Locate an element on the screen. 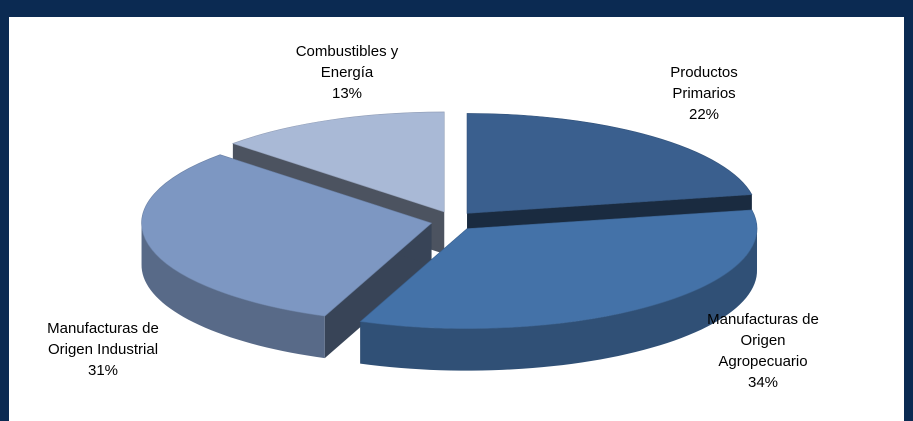  slice-label-manufacturas-agropecuario: Manufacturas de Origen Agropecuario 34% is located at coordinates (763, 351).